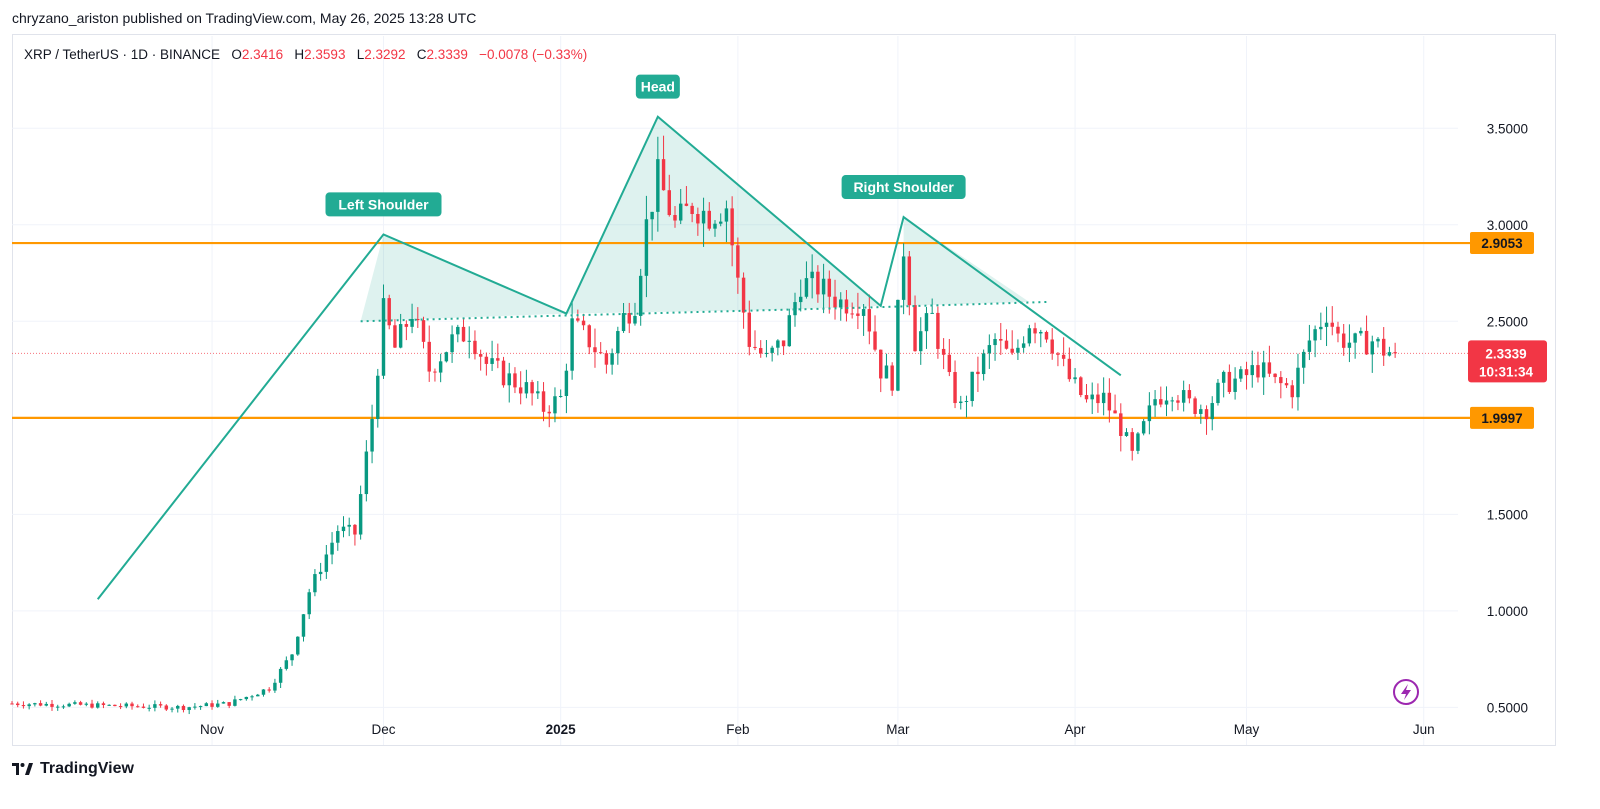 This screenshot has width=1600, height=809. Describe the element at coordinates (73, 769) in the screenshot. I see `tradingview-logo: TradingView` at that location.